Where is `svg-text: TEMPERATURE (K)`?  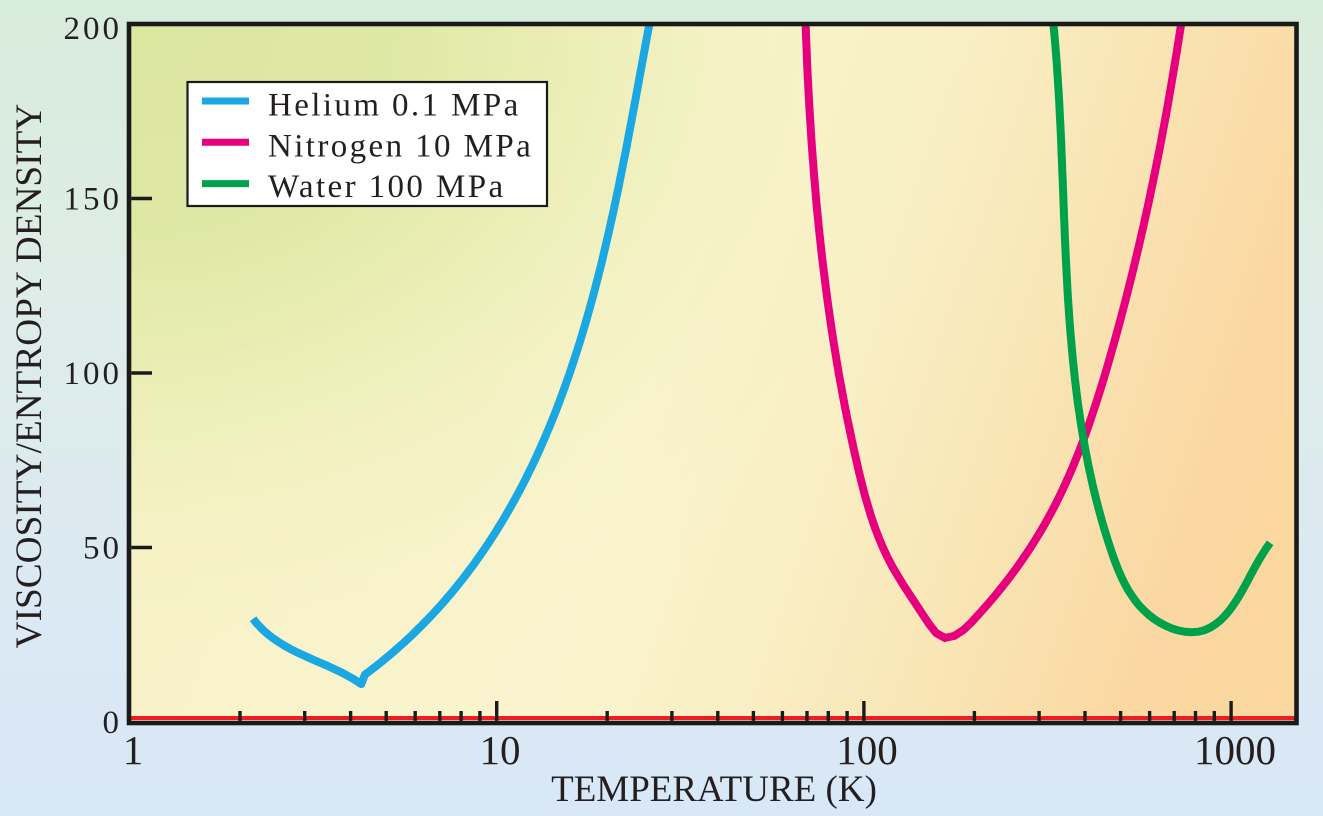 svg-text: TEMPERATURE (K) is located at coordinates (714, 789).